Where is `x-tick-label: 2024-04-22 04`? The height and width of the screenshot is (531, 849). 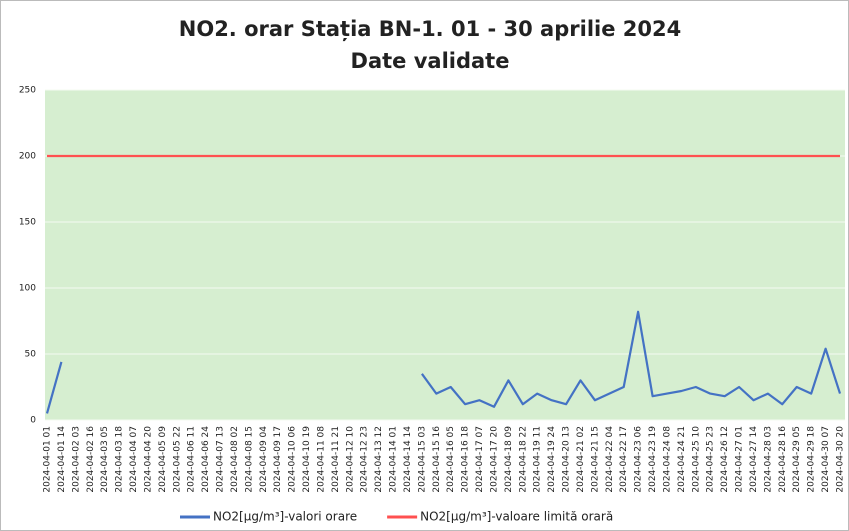
x-tick-label: 2024-04-22 04 is located at coordinates (610, 459).